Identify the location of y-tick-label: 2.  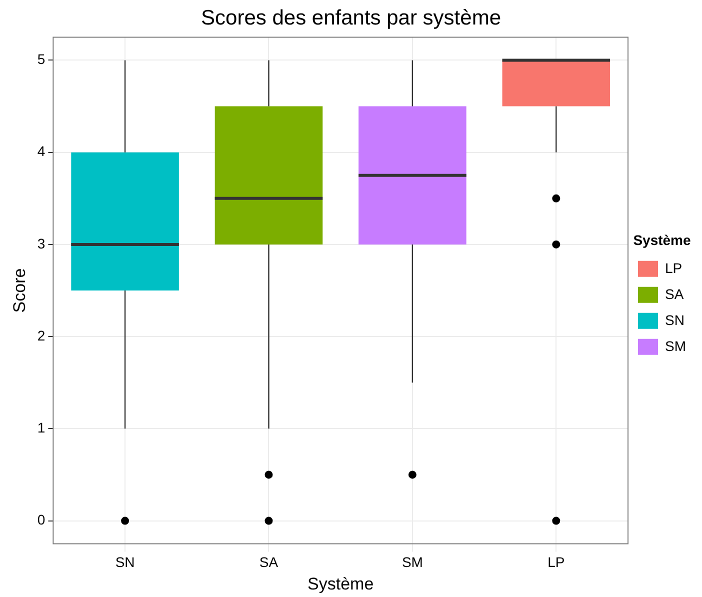
(41, 335).